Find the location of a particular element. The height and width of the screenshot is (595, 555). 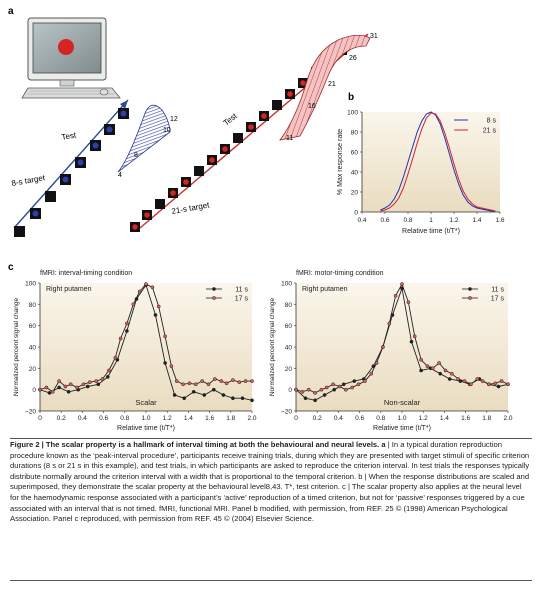

scalar-note: Scalar is located at coordinates (146, 402).